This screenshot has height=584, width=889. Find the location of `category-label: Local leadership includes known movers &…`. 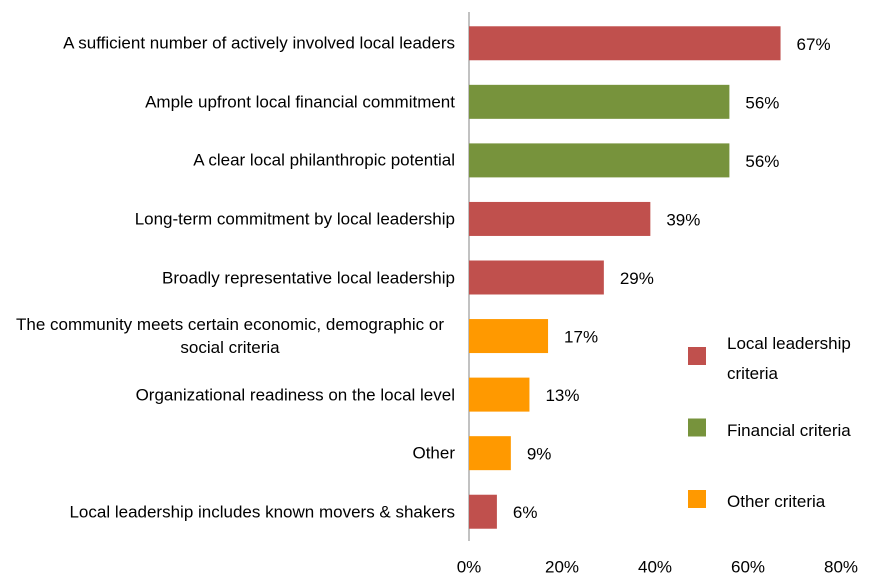

category-label: Local leadership includes known movers &… is located at coordinates (262, 512).